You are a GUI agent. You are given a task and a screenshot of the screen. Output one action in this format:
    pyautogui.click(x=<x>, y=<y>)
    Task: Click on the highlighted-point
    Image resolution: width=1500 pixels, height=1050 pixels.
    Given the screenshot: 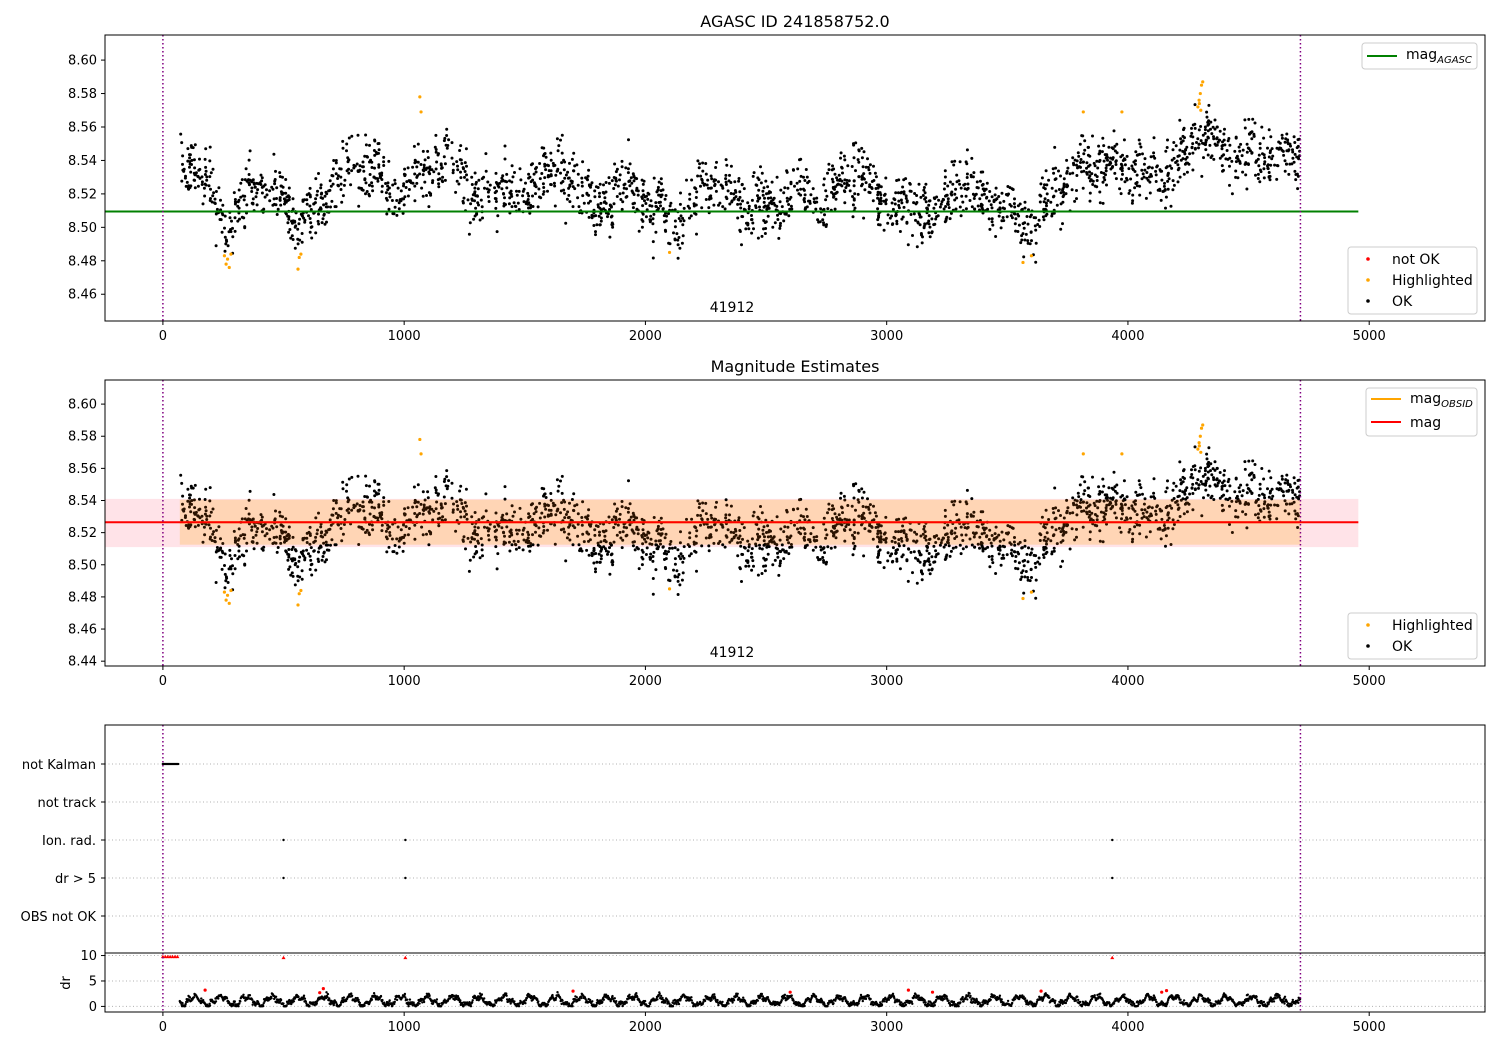 What is the action you would take?
    pyautogui.click(x=420, y=439)
    